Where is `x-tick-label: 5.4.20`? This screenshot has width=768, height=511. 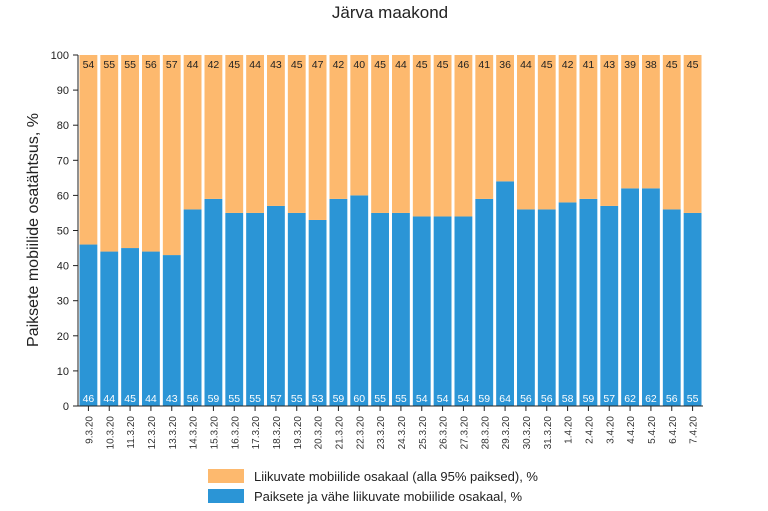 x-tick-label: 5.4.20 is located at coordinates (652, 430).